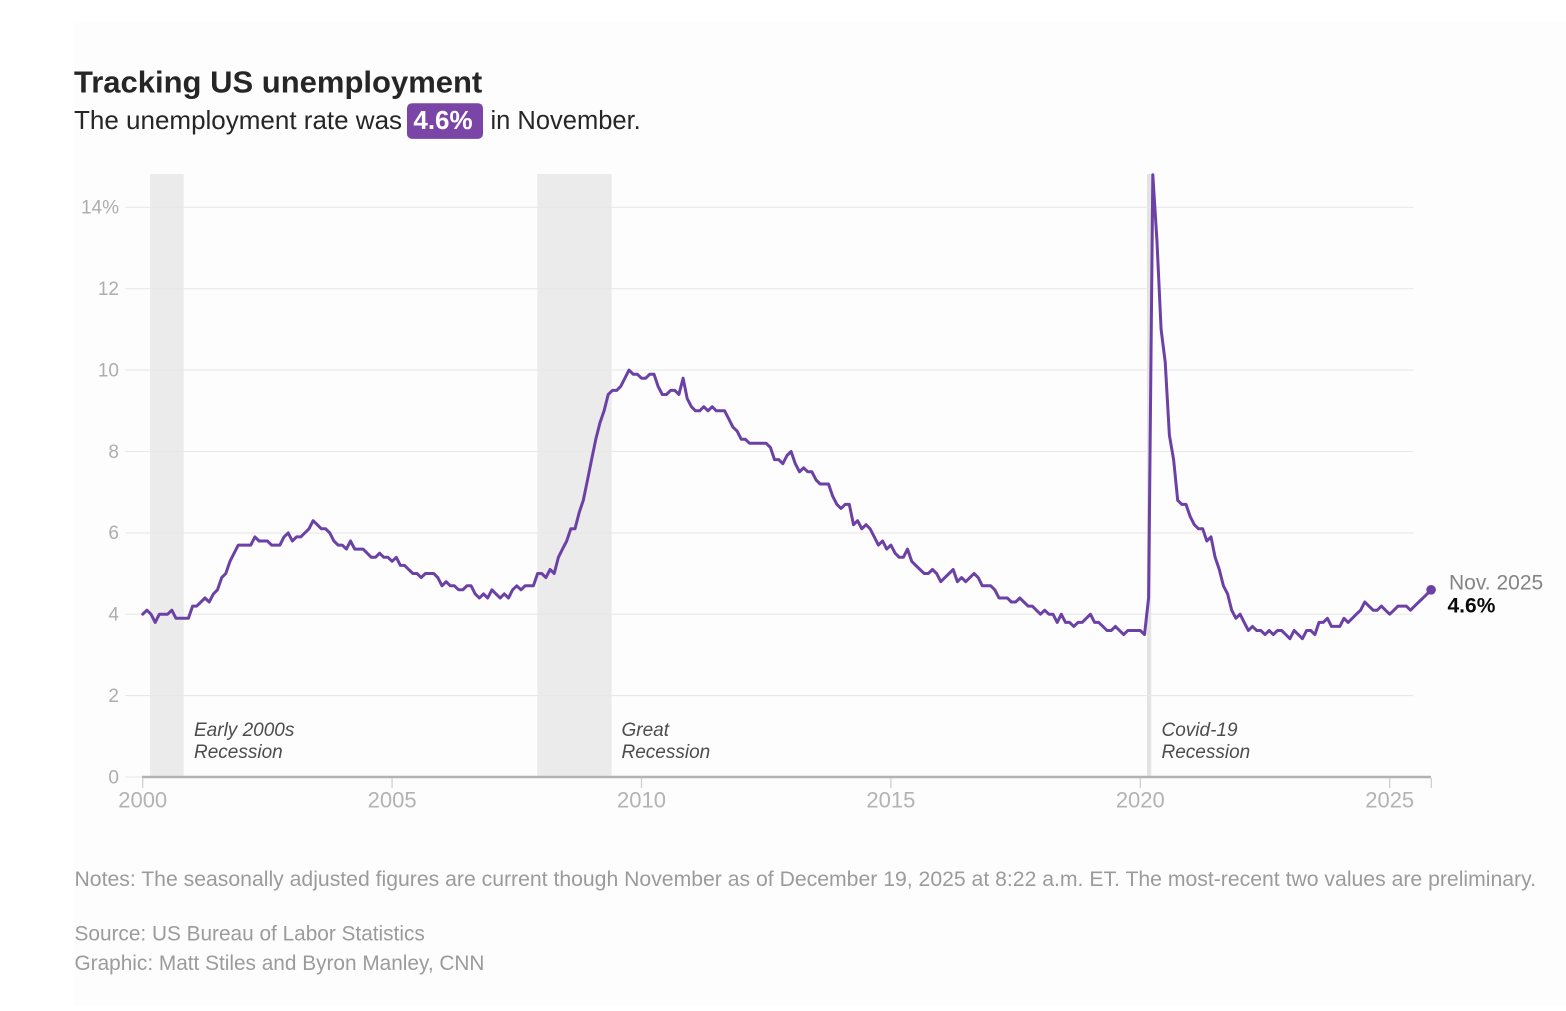 The width and height of the screenshot is (1566, 1011). I want to click on svg-text: 14%, so click(100, 208).